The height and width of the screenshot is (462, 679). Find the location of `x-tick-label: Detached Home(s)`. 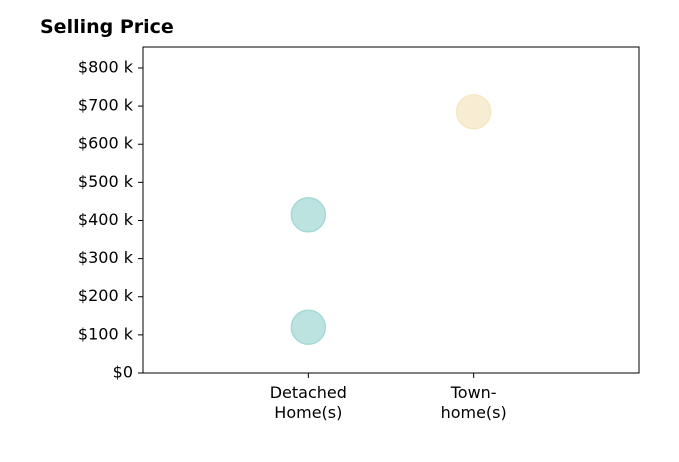

x-tick-label: Detached Home(s) is located at coordinates (308, 402).